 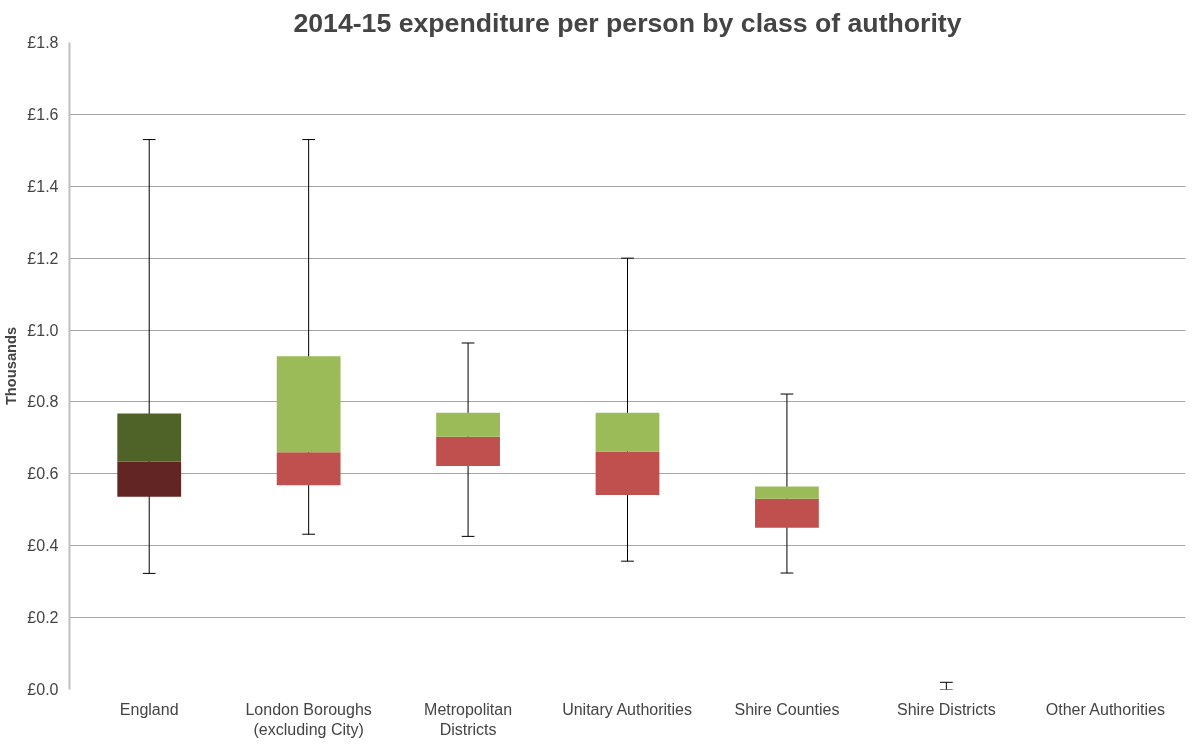 I want to click on y-tick-label: £0.6, so click(x=43, y=474).